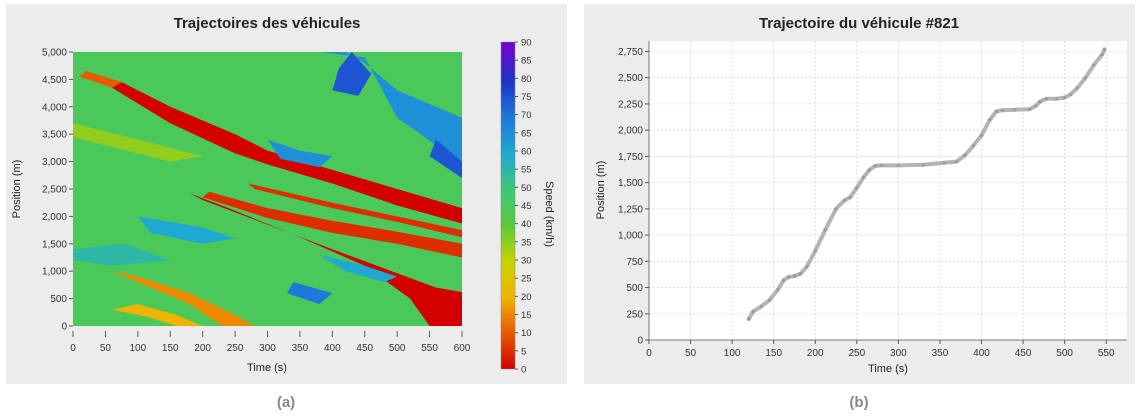 The height and width of the screenshot is (419, 1141). What do you see at coordinates (508, 205) in the screenshot?
I see `colorbar` at bounding box center [508, 205].